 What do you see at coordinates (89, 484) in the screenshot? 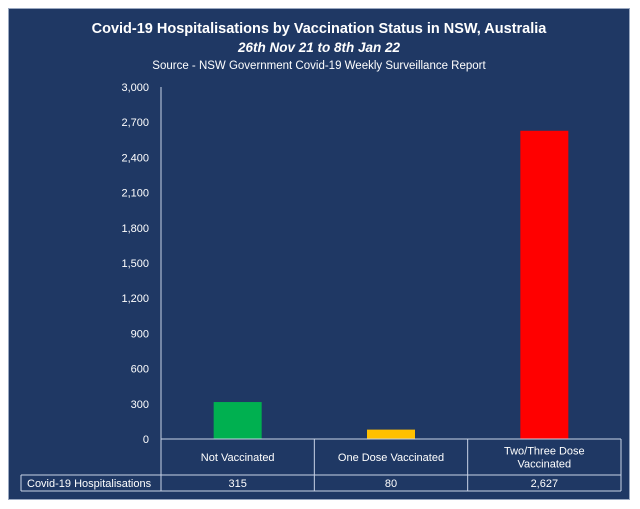
I see `series-name-label: Covid-19 Hospitalisations` at bounding box center [89, 484].